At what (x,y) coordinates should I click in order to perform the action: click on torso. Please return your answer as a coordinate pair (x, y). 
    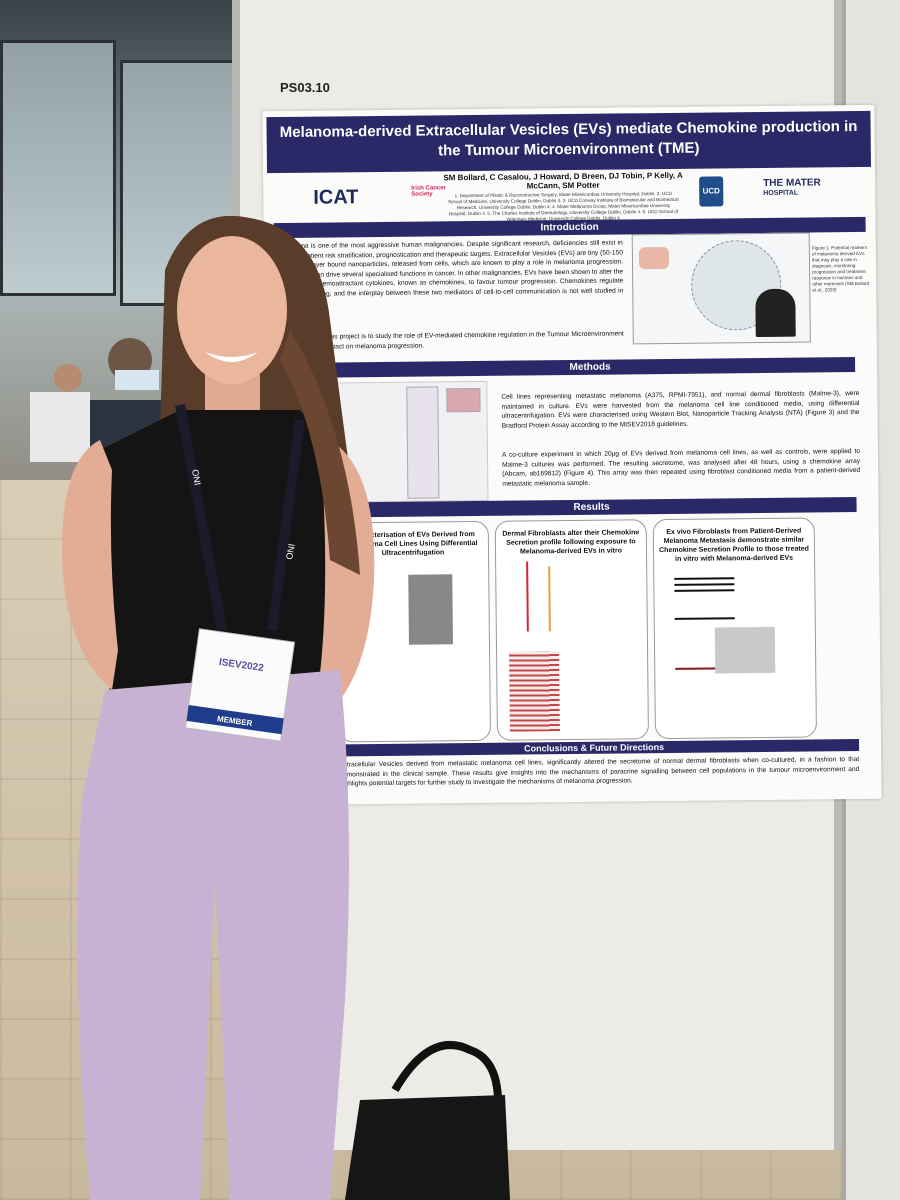
    Looking at the image, I should click on (60, 427).